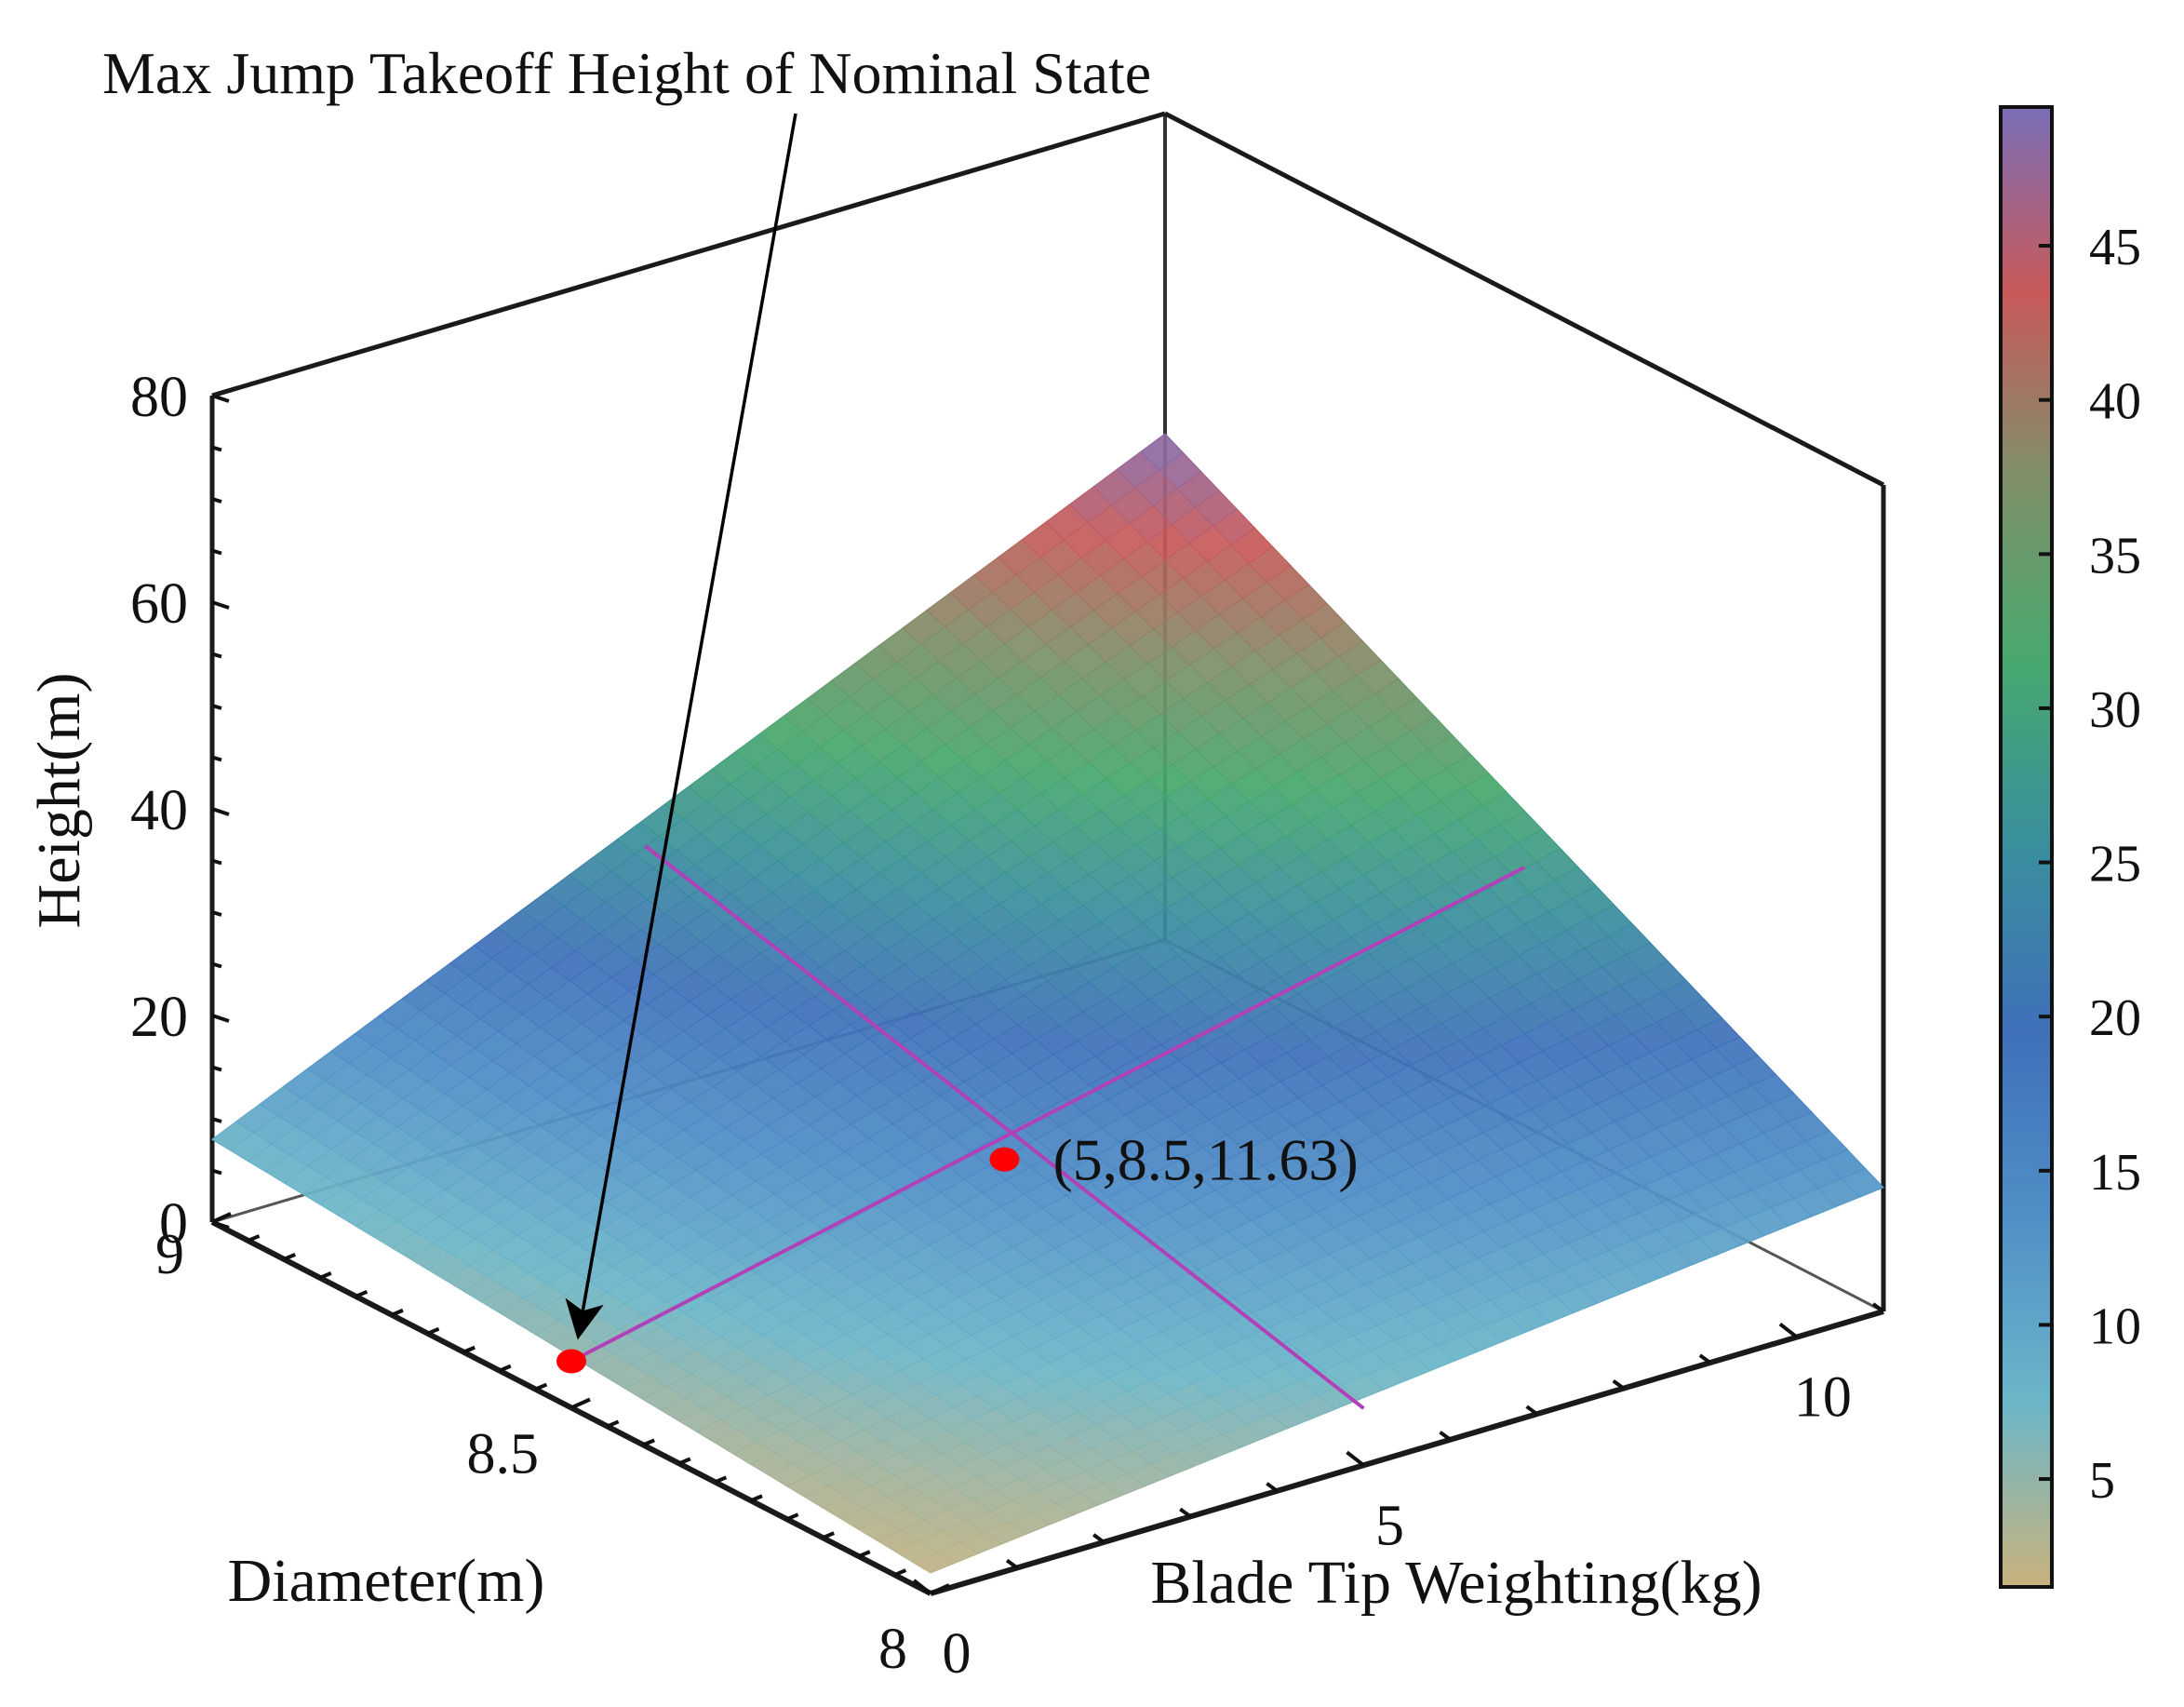 The height and width of the screenshot is (1707, 2184). What do you see at coordinates (957, 1250) in the screenshot?
I see `points-layer: (5,8.5,11.63)` at bounding box center [957, 1250].